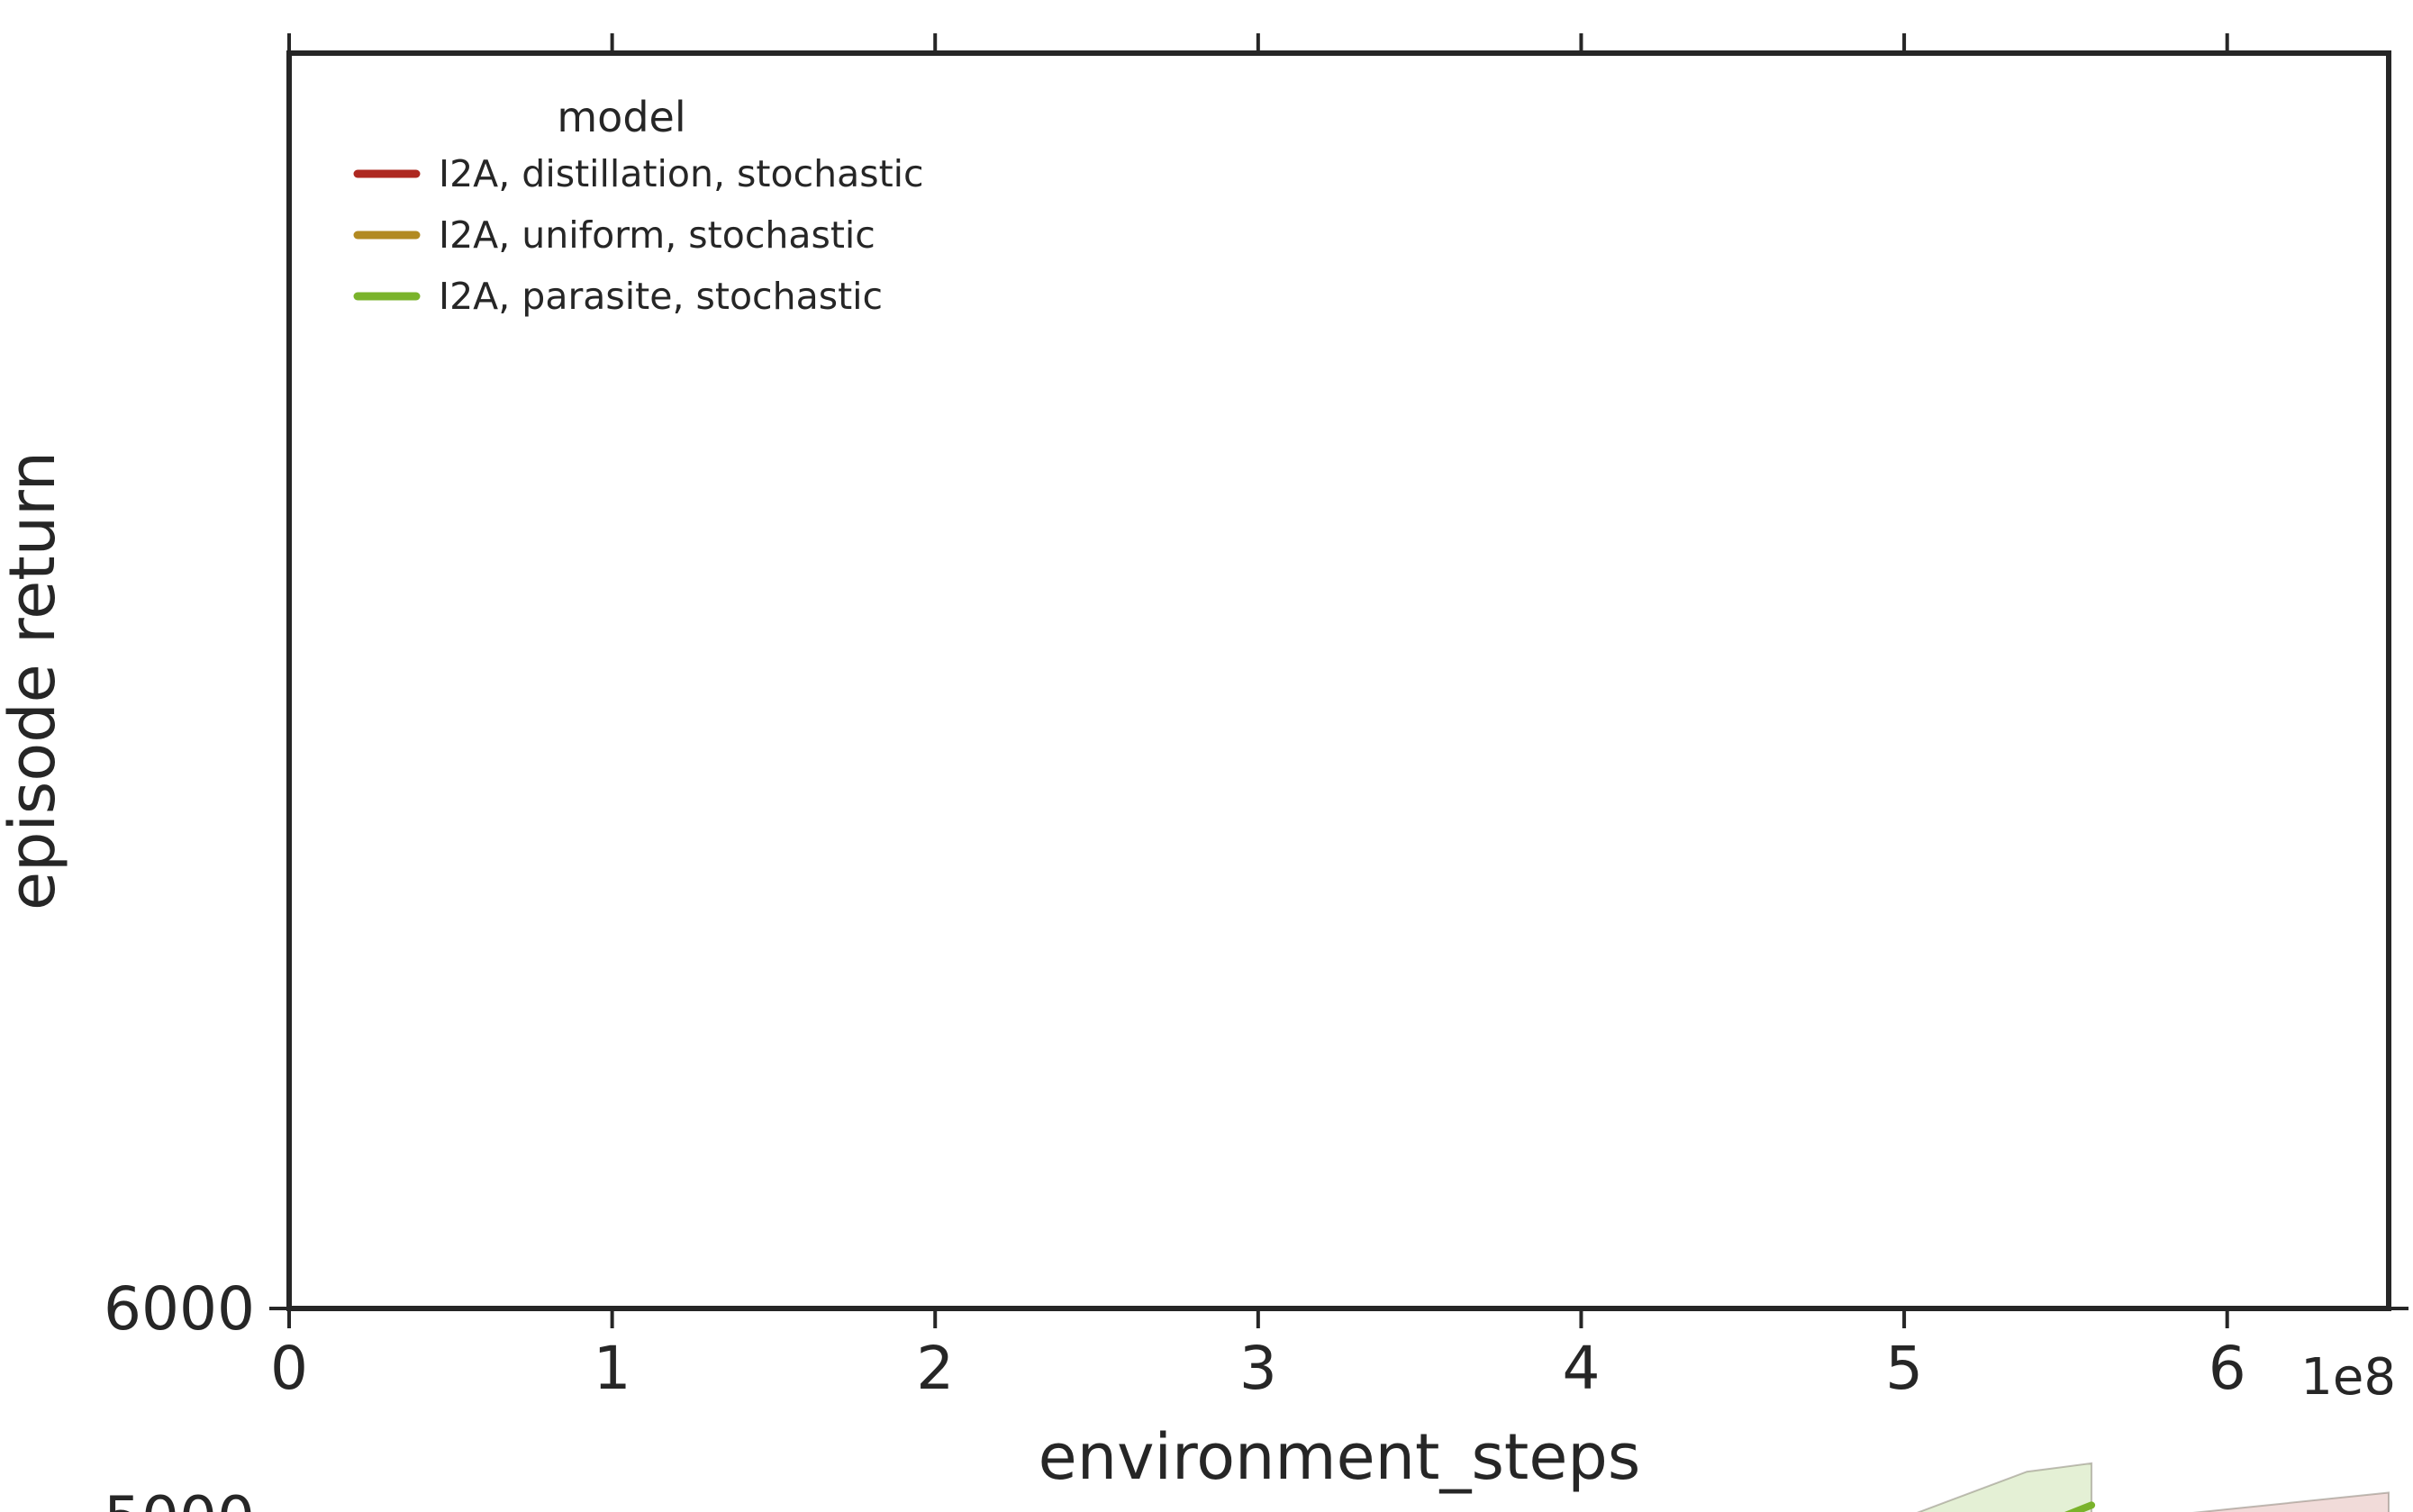 Image resolution: width=2413 pixels, height=1512 pixels. I want to click on x-tick-label: 0, so click(289, 1368).